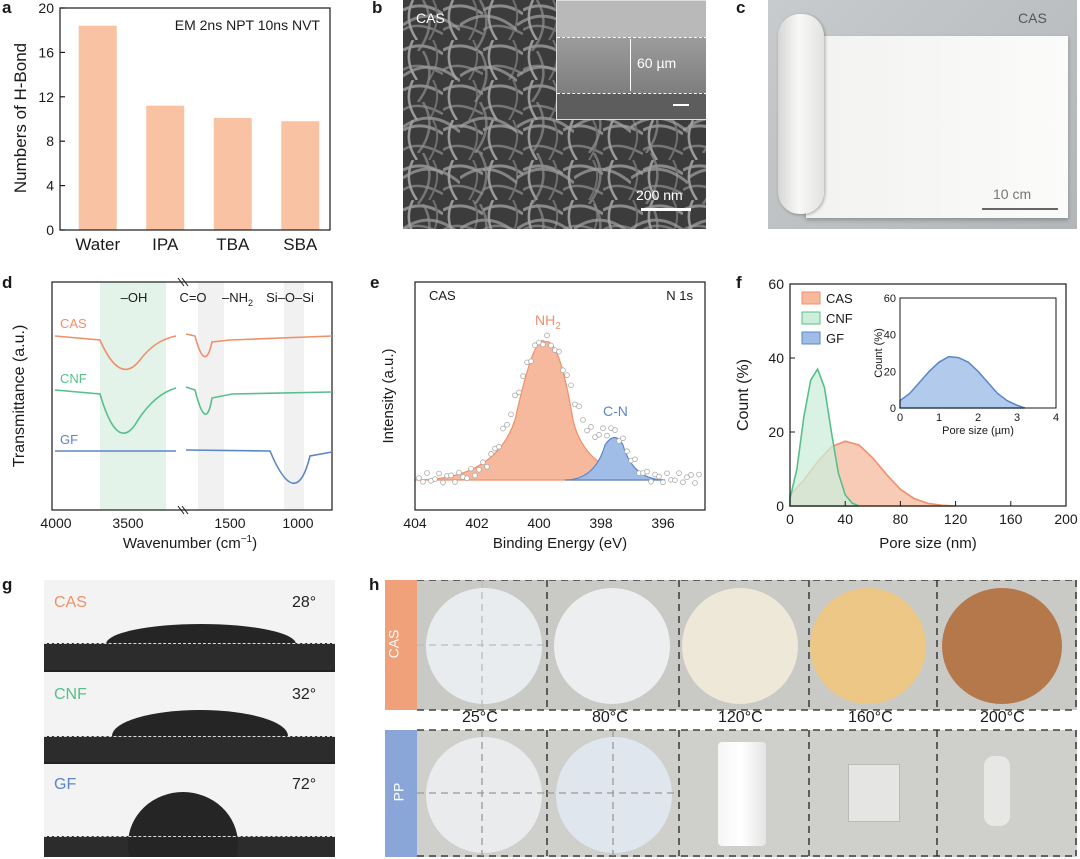 Image resolution: width=1080 pixels, height=859 pixels. Describe the element at coordinates (681, 105) in the screenshot. I see `inset-scalebar` at that location.